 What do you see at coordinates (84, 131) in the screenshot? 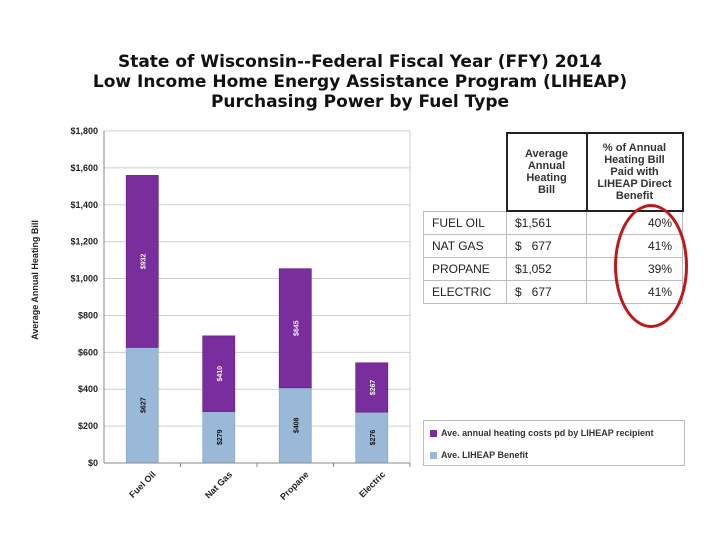
I see `y-tick-label: $1,800` at bounding box center [84, 131].